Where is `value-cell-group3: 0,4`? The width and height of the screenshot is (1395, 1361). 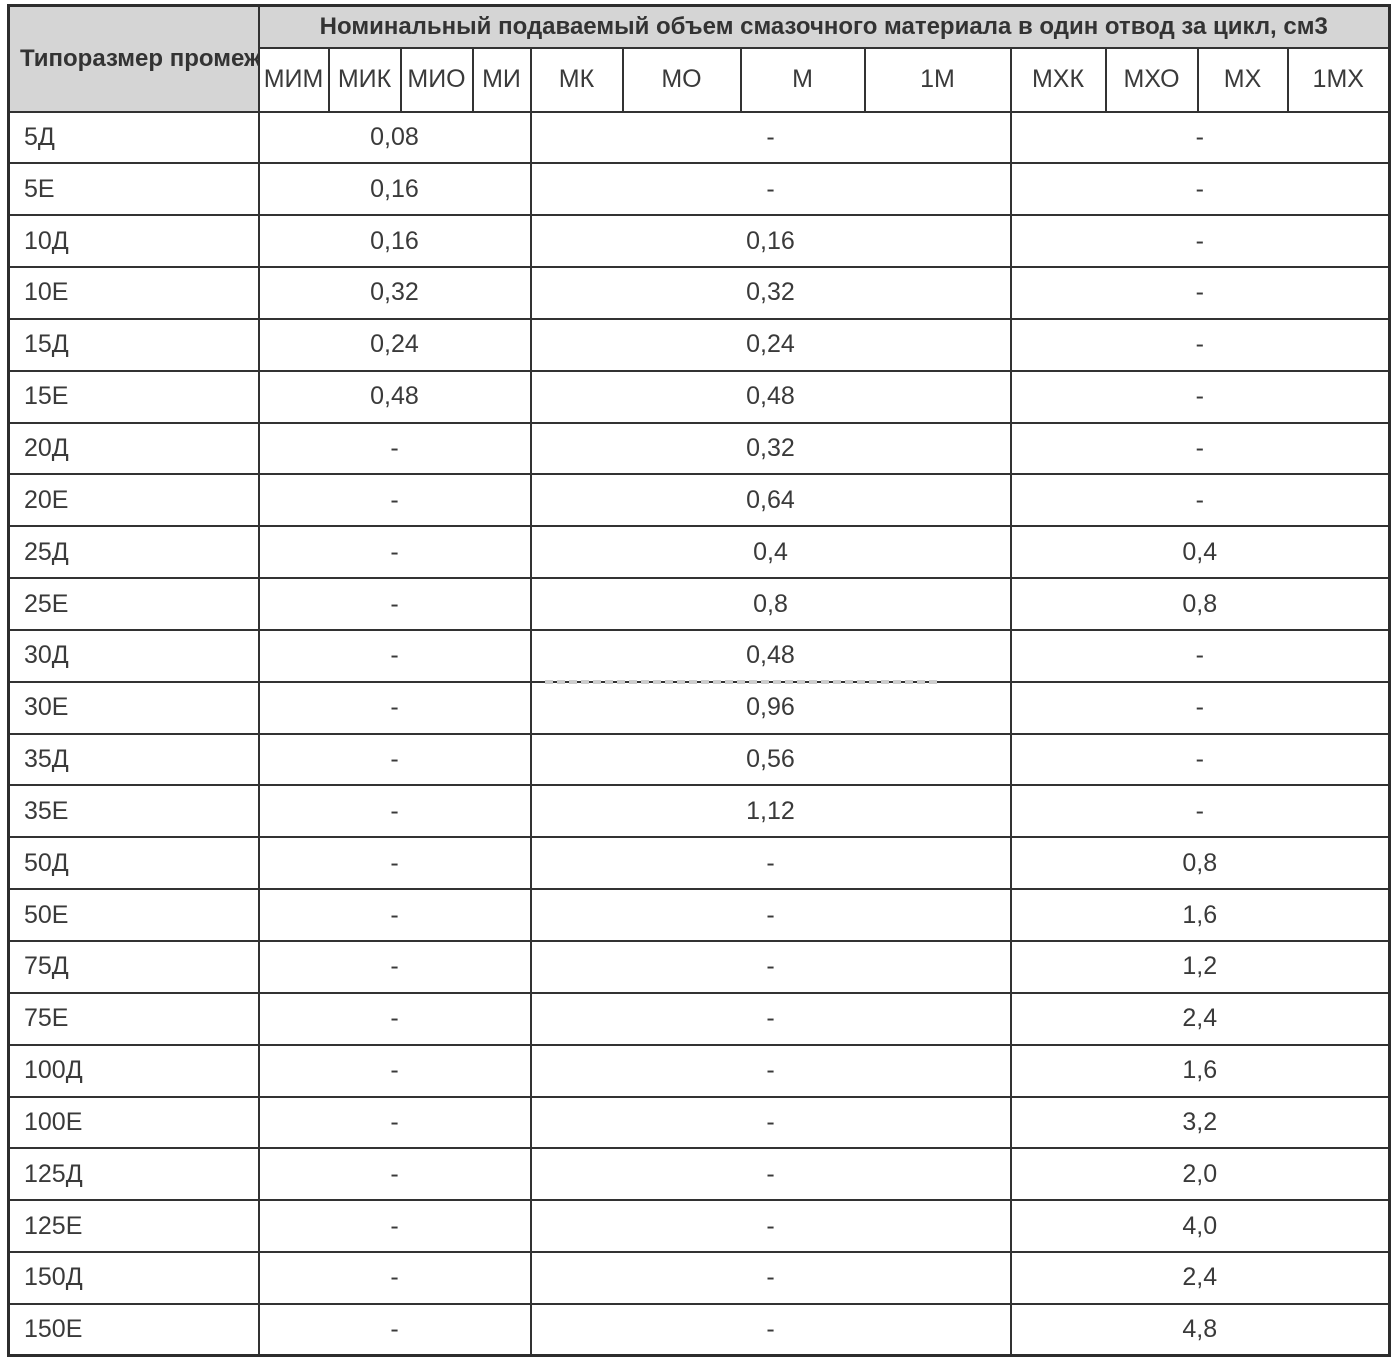
value-cell-group3: 0,4 is located at coordinates (1200, 552).